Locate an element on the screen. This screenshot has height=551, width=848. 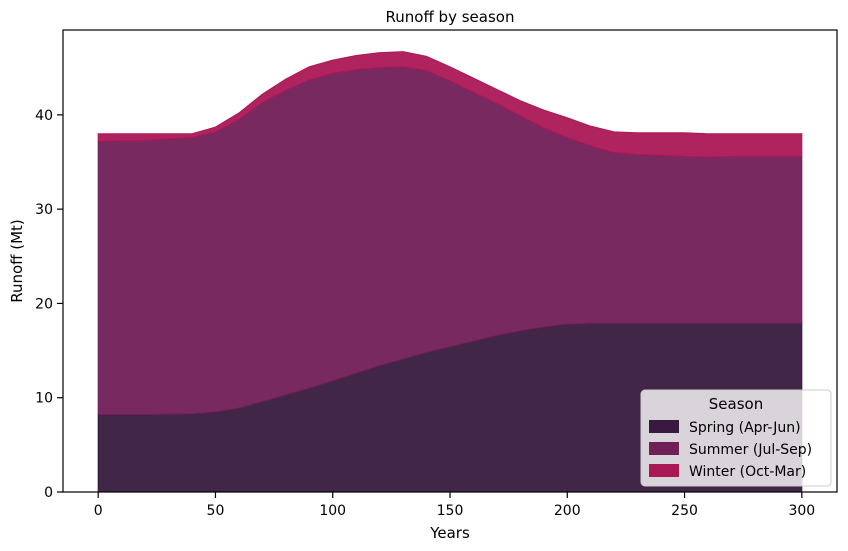
y-tick-label: 30 is located at coordinates (44, 210).